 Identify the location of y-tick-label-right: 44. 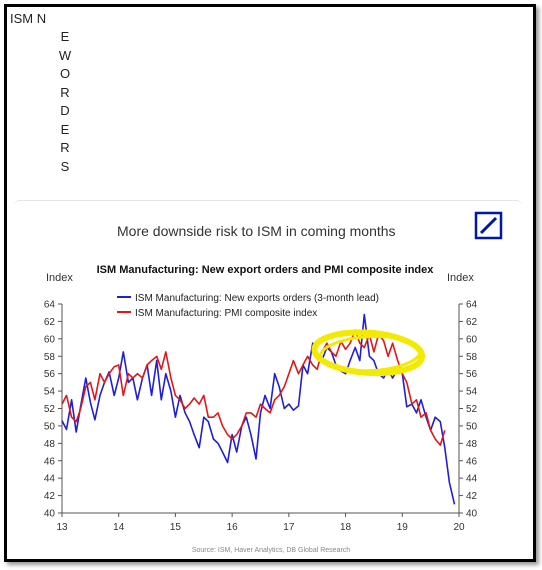
(472, 479).